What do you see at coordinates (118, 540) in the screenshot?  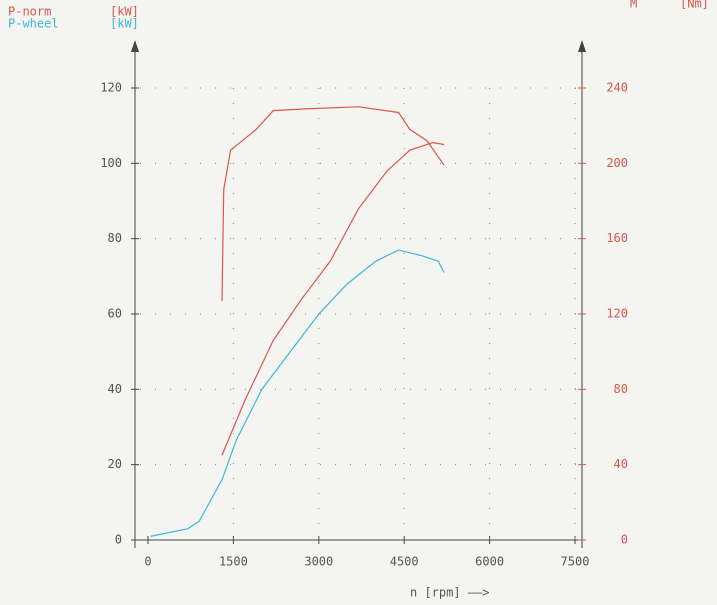 I see `y-tick-label: 0` at bounding box center [118, 540].